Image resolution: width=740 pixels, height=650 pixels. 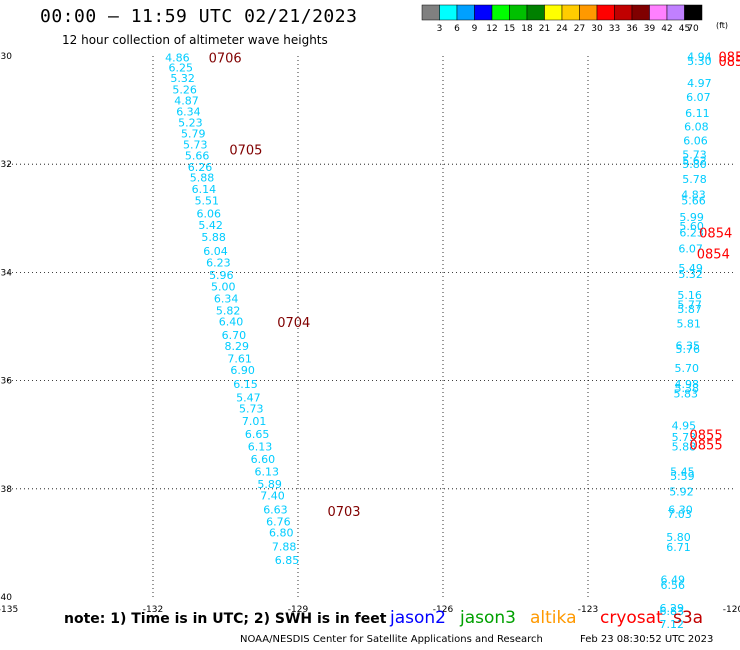 I want to click on wave-height-point: 5.62, so click(x=694, y=160).